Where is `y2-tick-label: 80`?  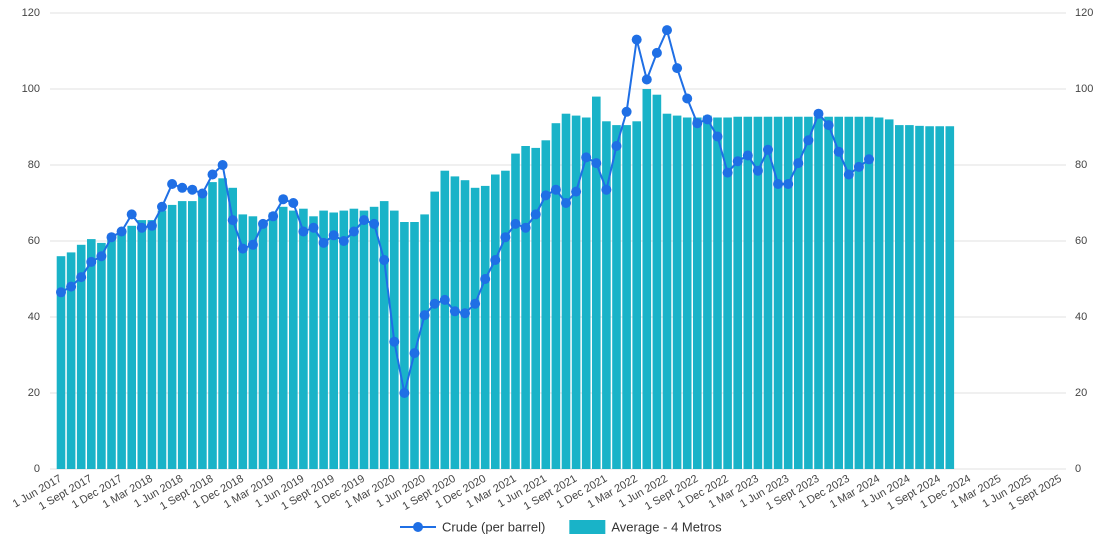 y2-tick-label: 80 is located at coordinates (1081, 165).